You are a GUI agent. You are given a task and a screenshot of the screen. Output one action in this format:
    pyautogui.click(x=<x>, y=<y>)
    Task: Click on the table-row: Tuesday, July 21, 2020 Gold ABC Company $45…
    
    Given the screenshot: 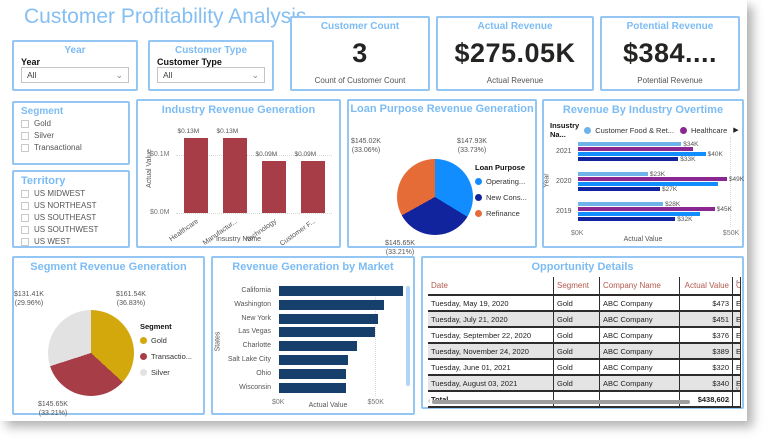 What is the action you would take?
    pyautogui.click(x=584, y=320)
    